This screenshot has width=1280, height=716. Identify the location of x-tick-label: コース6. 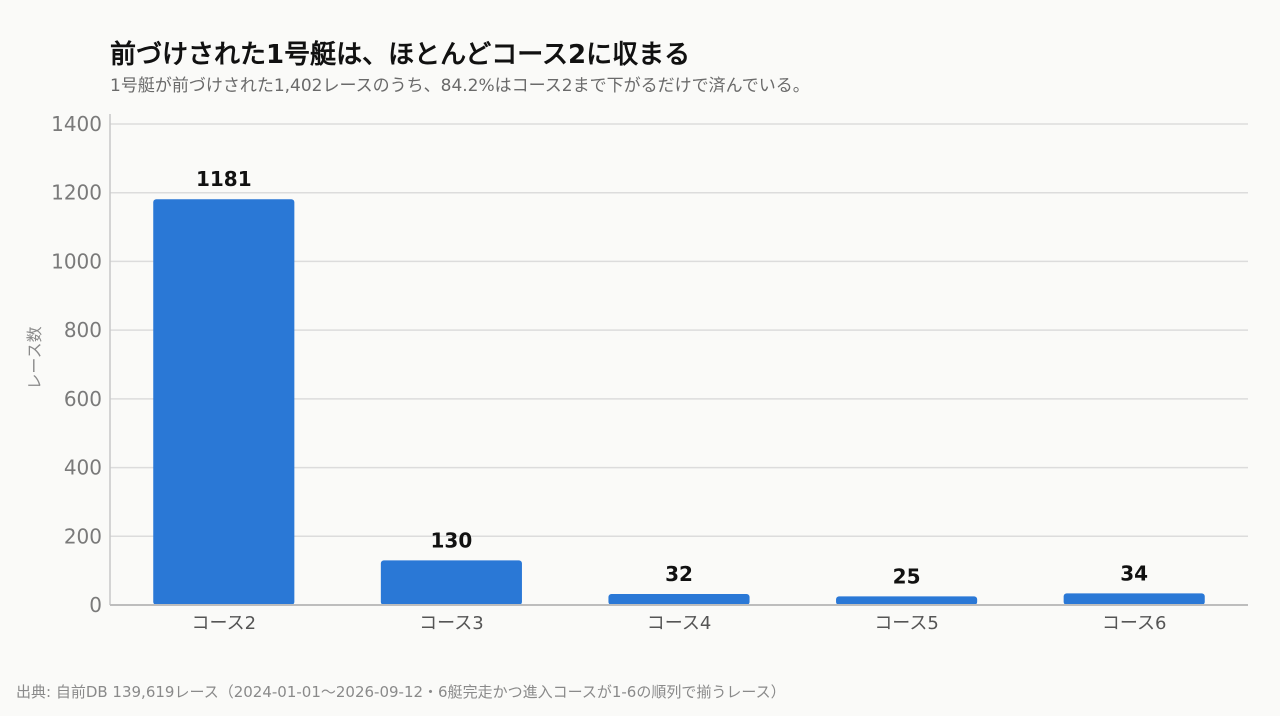
(1134, 623).